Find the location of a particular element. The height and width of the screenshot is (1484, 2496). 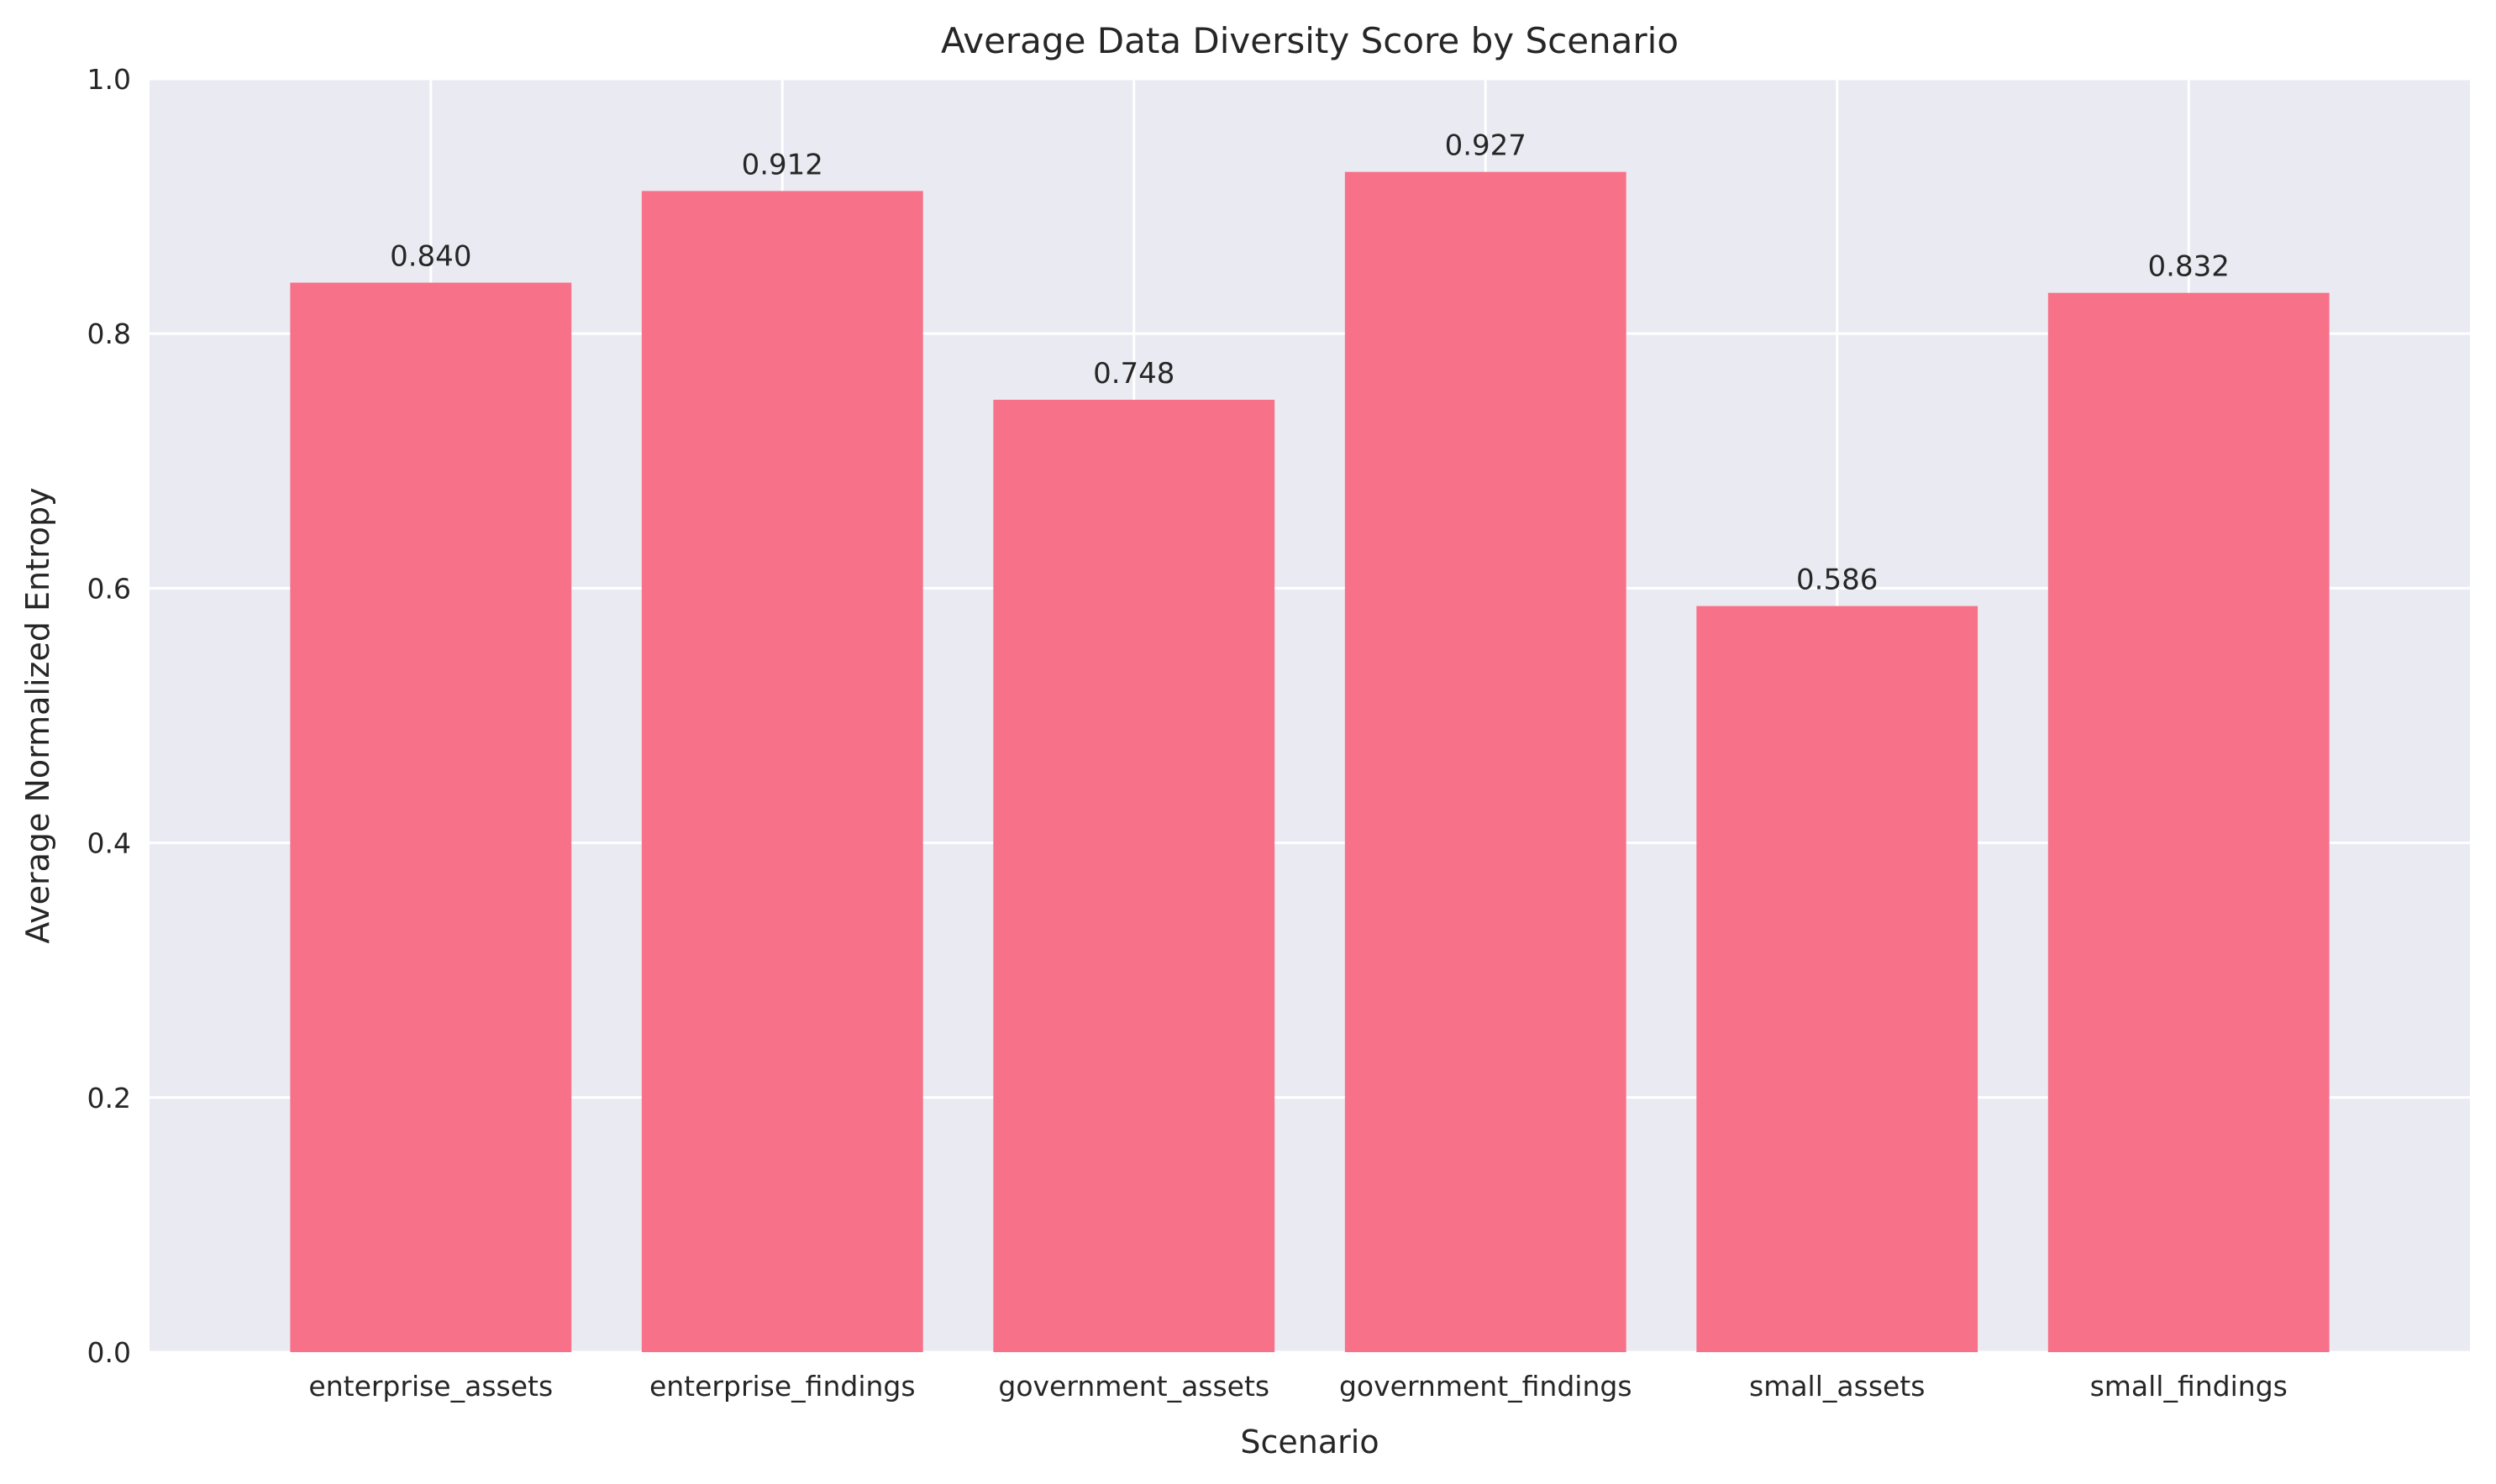

y-tick-label: 0.6 is located at coordinates (109, 588).